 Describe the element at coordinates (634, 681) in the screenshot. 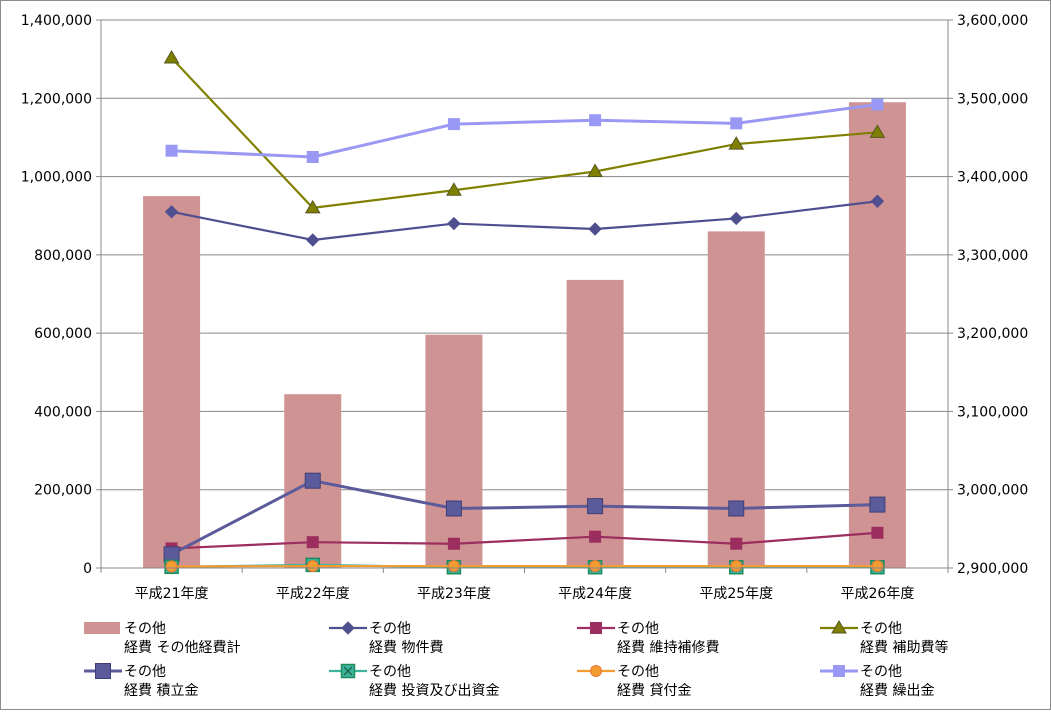

I see `legend-item: その他経費 貸付金` at that location.